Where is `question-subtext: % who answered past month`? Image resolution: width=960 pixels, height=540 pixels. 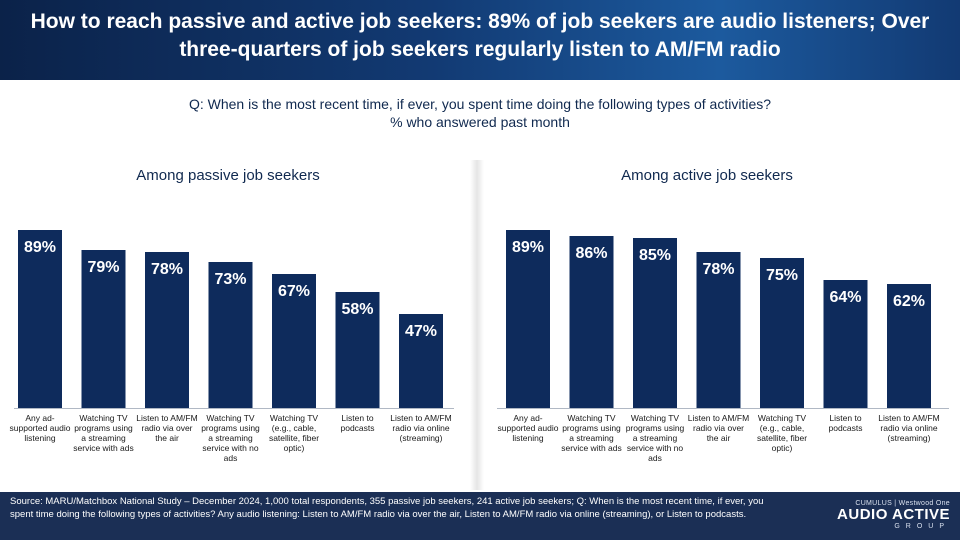
question-subtext: % who answered past month is located at coordinates (480, 122).